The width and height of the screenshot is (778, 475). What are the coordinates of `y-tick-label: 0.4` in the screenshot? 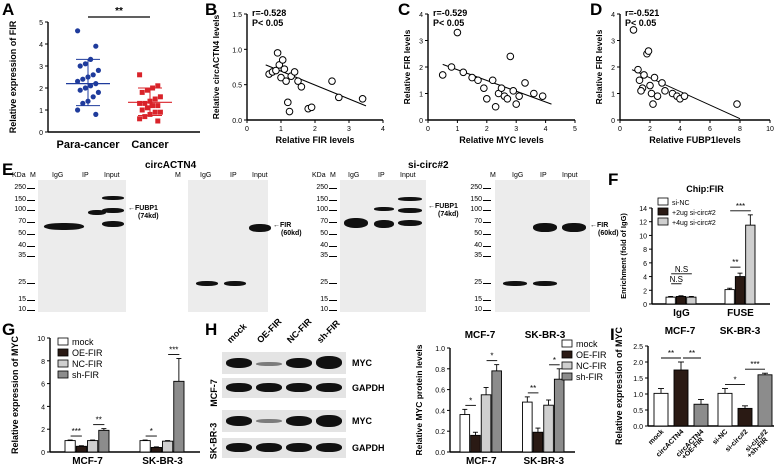 It's located at (440, 411).